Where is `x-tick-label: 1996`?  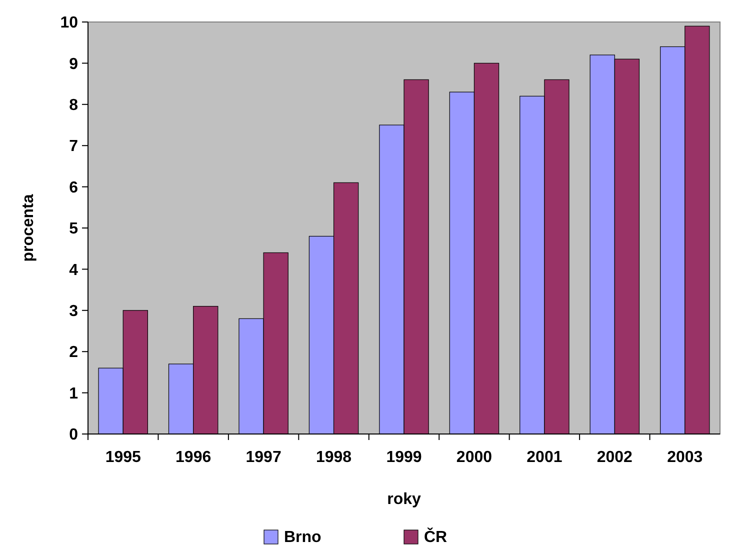 x-tick-label: 1996 is located at coordinates (194, 457).